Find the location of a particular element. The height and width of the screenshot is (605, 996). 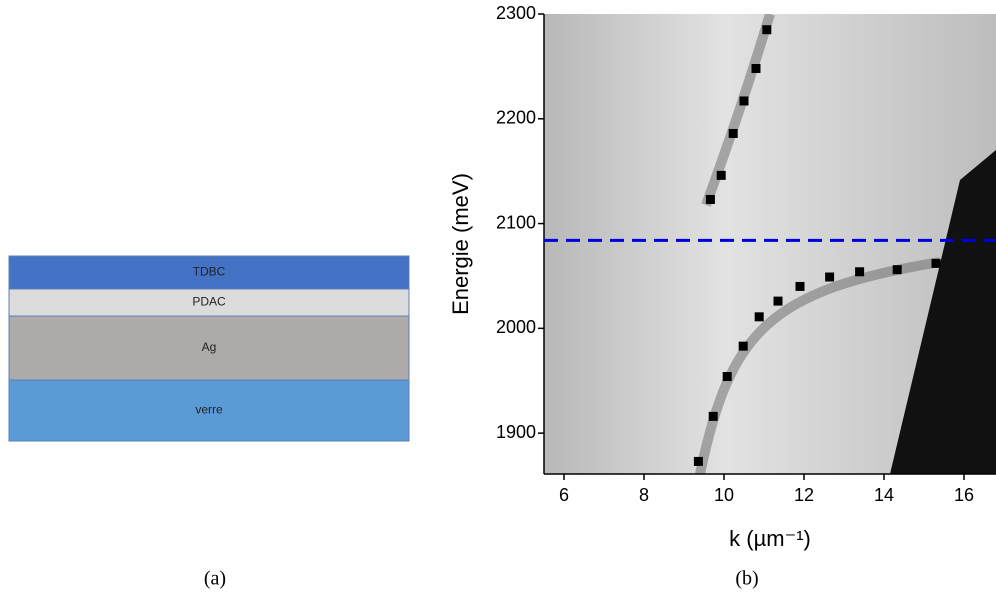

y-tick-label: 2000 is located at coordinates (516, 327).